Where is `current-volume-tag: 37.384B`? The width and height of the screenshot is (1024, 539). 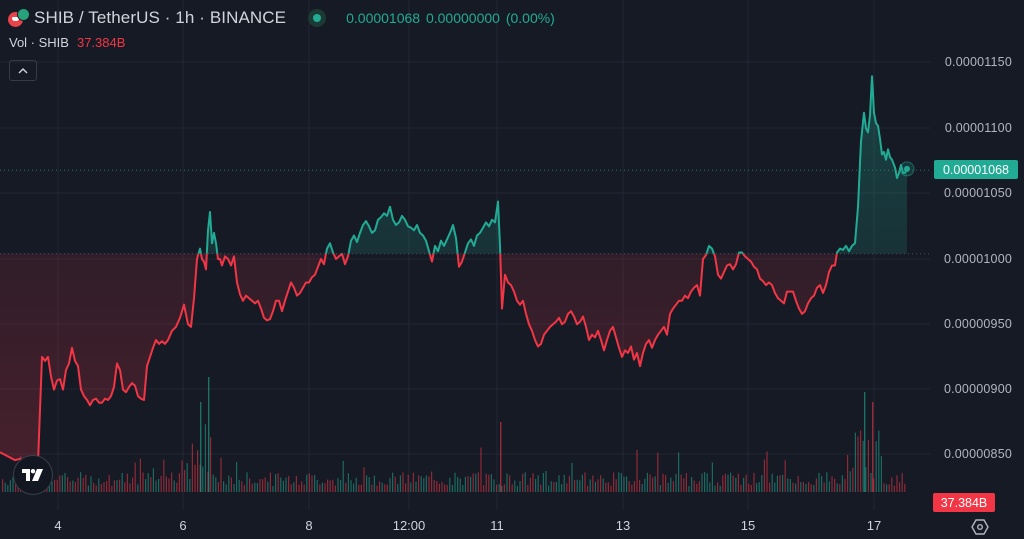
current-volume-tag: 37.384B is located at coordinates (964, 502).